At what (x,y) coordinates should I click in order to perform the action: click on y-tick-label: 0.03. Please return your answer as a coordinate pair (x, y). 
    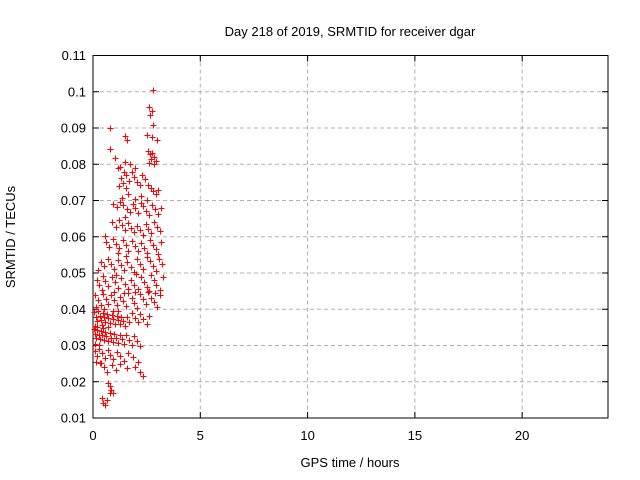
    Looking at the image, I should click on (73, 345).